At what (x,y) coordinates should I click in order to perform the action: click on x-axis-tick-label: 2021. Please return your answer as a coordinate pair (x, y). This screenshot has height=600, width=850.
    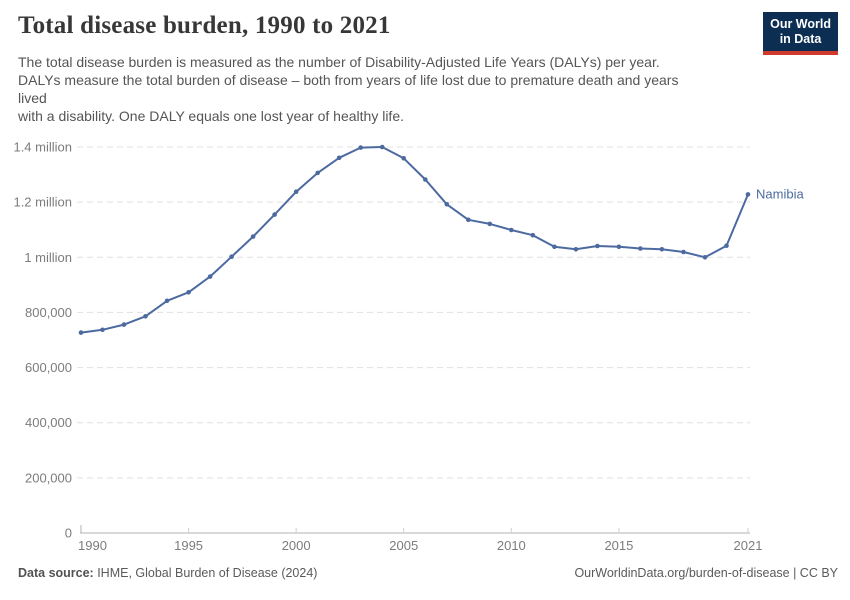
    Looking at the image, I should click on (748, 545).